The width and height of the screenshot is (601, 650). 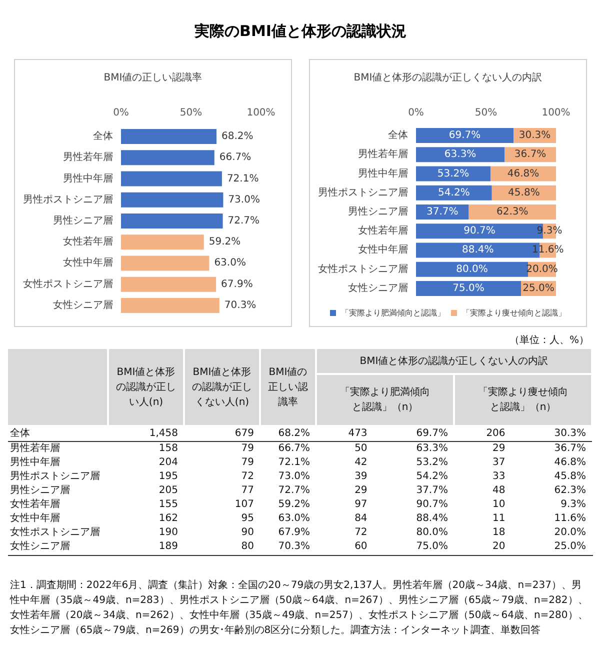 What do you see at coordinates (454, 361) in the screenshot?
I see `text: BMI値と体形の認識が正しくない人の内訳` at bounding box center [454, 361].